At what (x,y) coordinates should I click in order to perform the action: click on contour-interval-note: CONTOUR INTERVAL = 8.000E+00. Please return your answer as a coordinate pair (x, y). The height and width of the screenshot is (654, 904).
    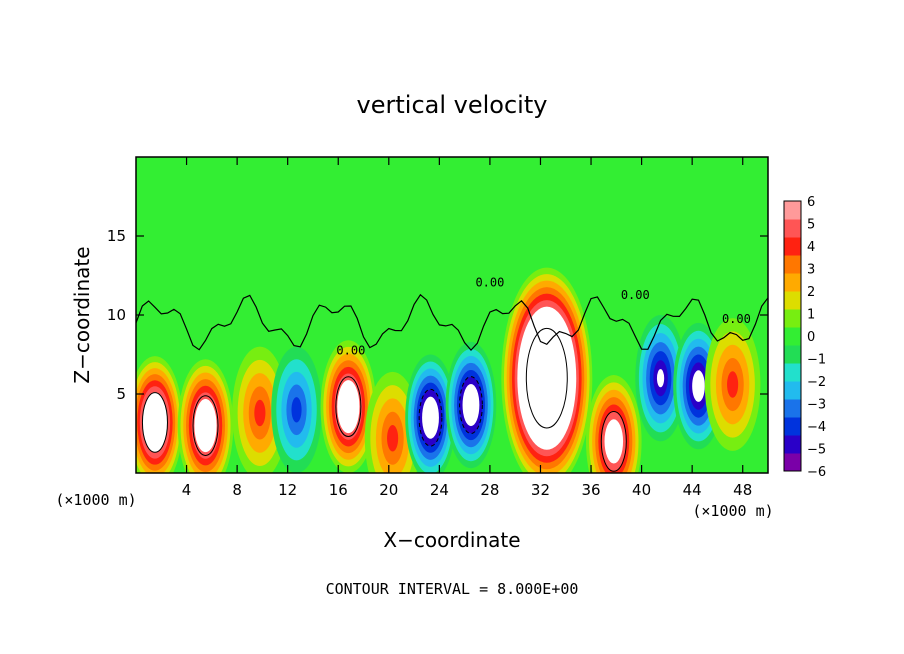
    Looking at the image, I should click on (452, 589).